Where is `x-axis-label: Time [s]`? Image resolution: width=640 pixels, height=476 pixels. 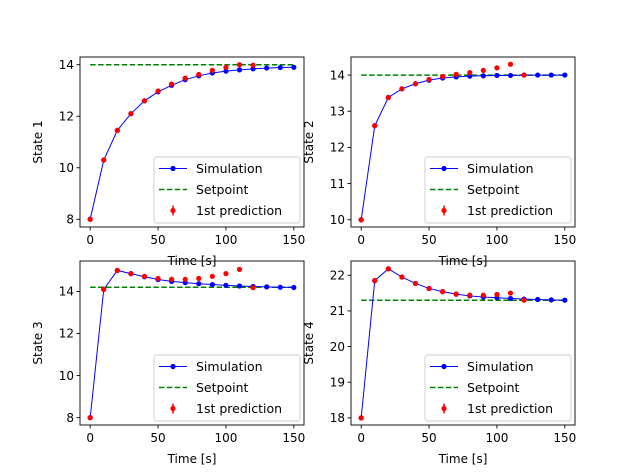 x-axis-label: Time [s] is located at coordinates (463, 459).